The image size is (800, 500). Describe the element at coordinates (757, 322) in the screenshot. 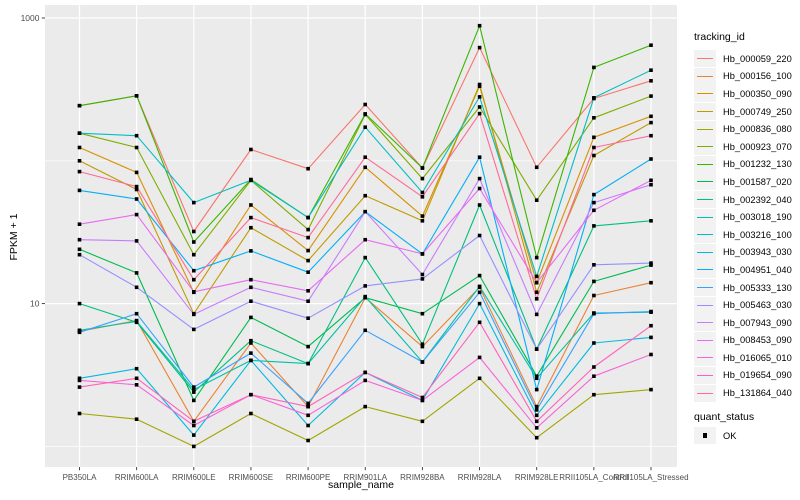

I see `legend-label: Hb_007943_090` at that location.